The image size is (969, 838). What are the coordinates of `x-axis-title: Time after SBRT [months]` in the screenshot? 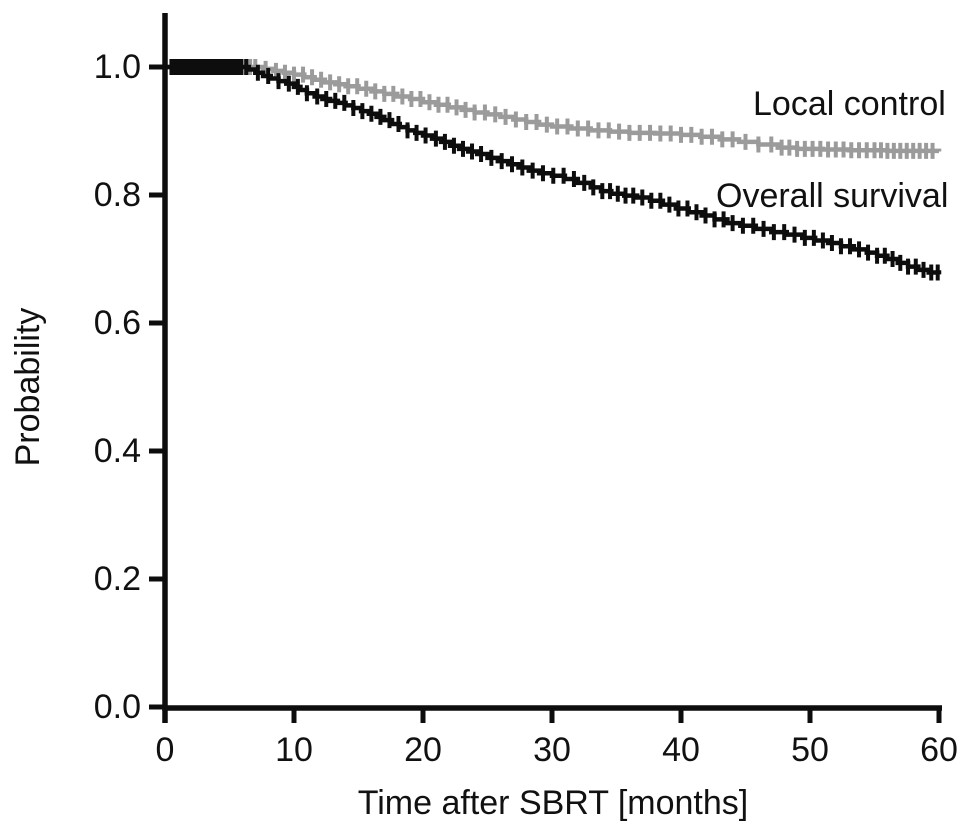 It's located at (553, 803).